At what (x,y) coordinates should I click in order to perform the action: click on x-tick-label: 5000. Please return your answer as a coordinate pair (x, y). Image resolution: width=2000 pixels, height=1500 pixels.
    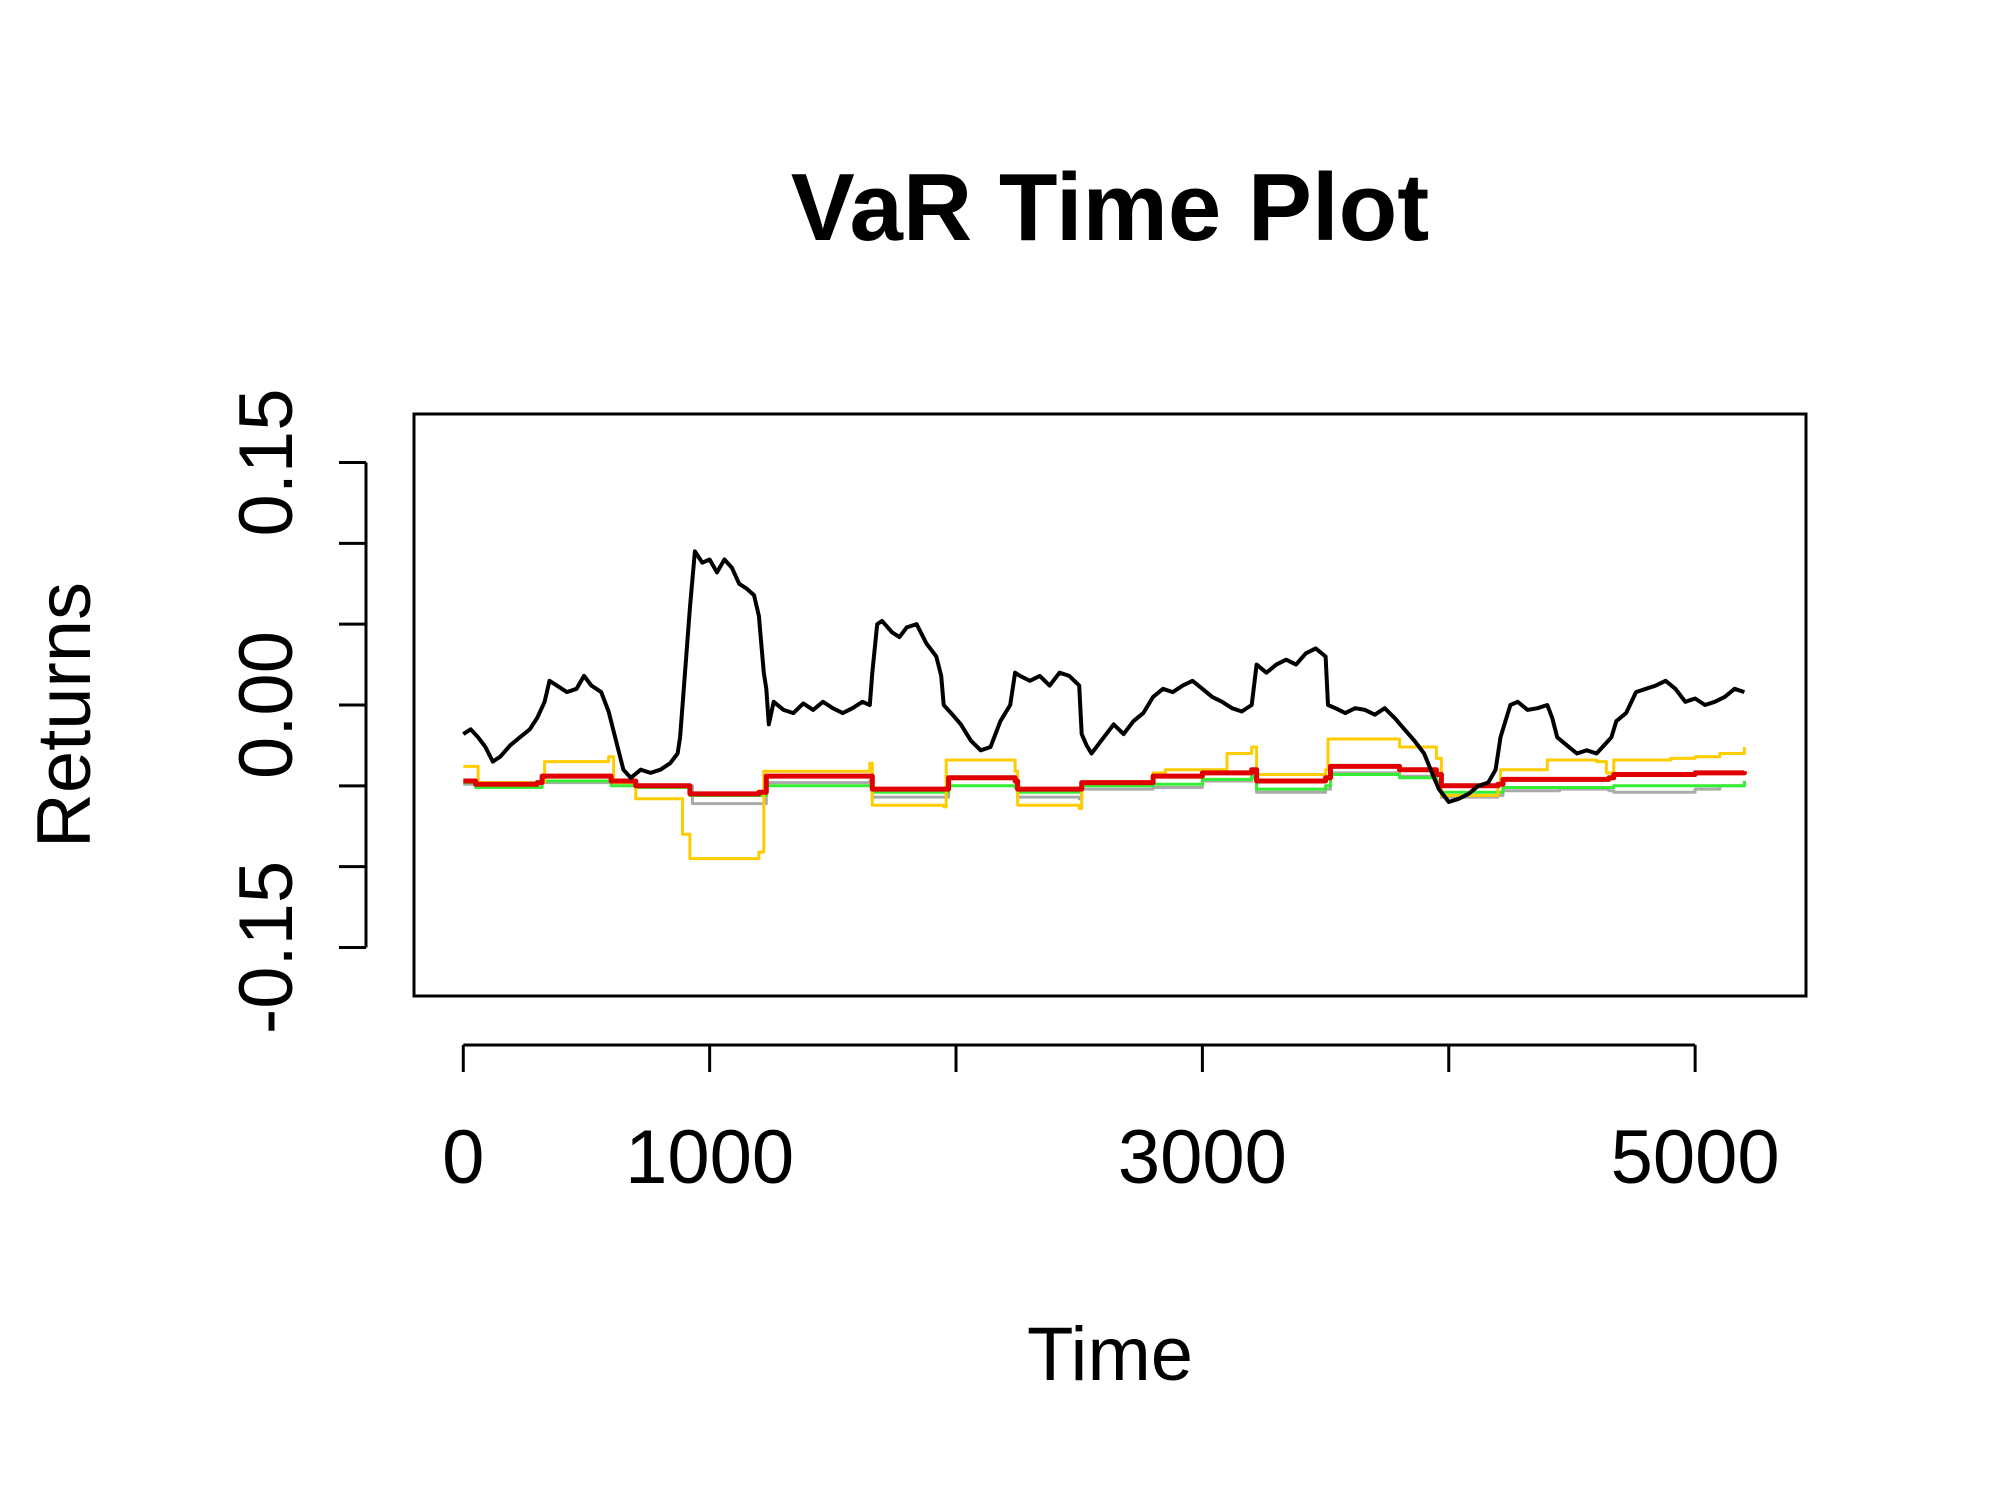
    Looking at the image, I should click on (1695, 1157).